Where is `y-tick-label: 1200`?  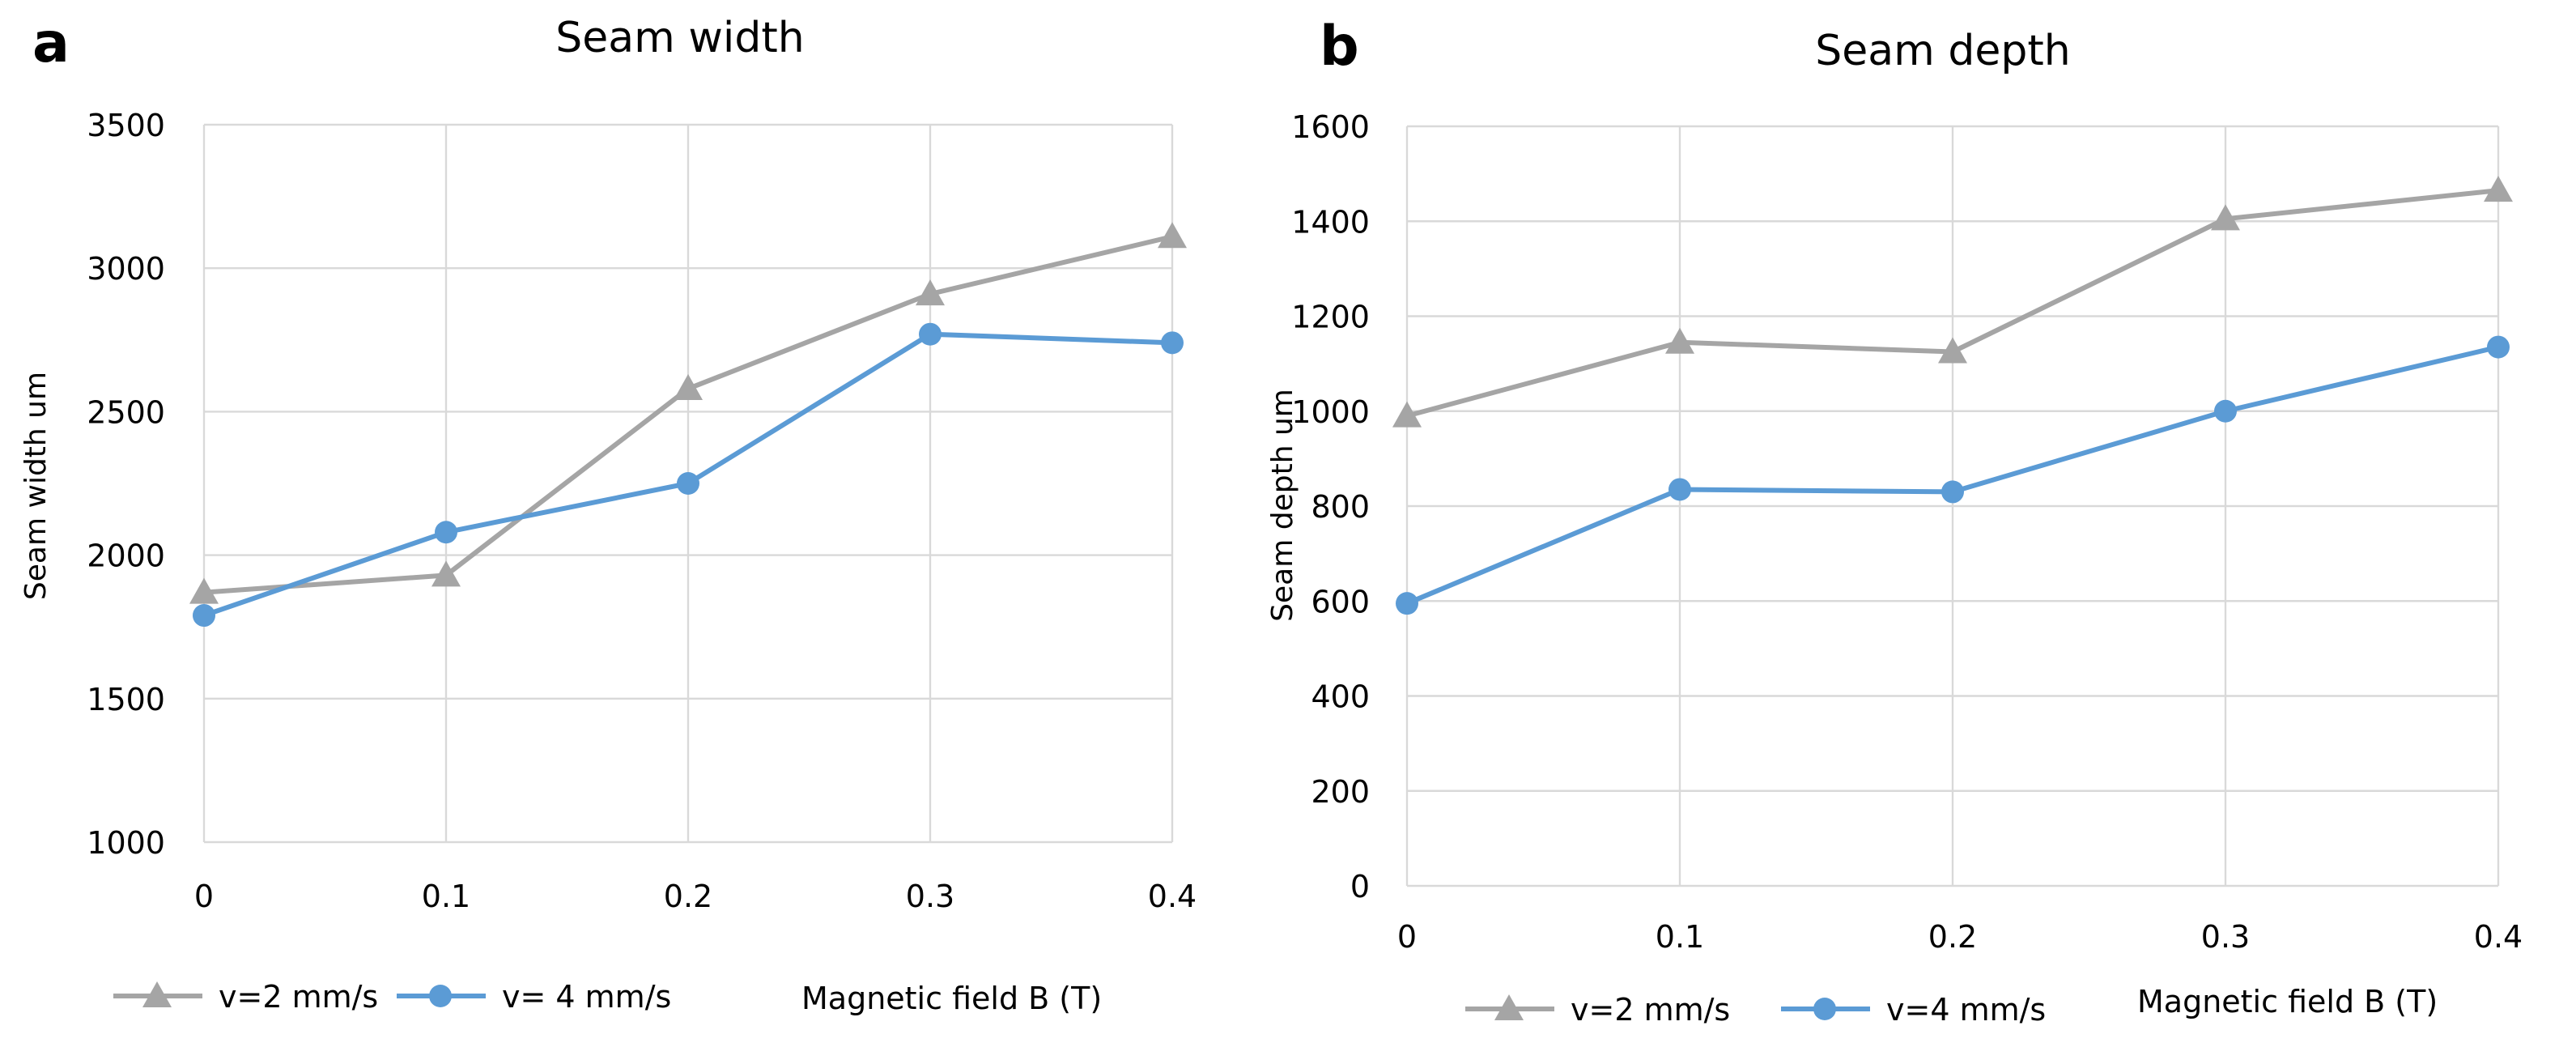
y-tick-label: 1200 is located at coordinates (1330, 317).